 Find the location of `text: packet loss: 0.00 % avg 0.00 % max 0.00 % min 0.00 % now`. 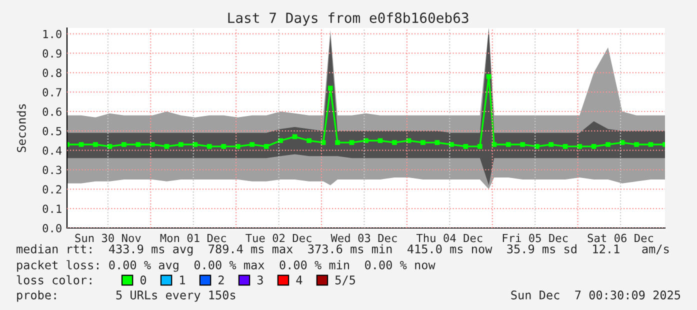

text: packet loss: 0.00 % avg 0.00 % max 0.00 % min 0.00 % now is located at coordinates (226, 266).